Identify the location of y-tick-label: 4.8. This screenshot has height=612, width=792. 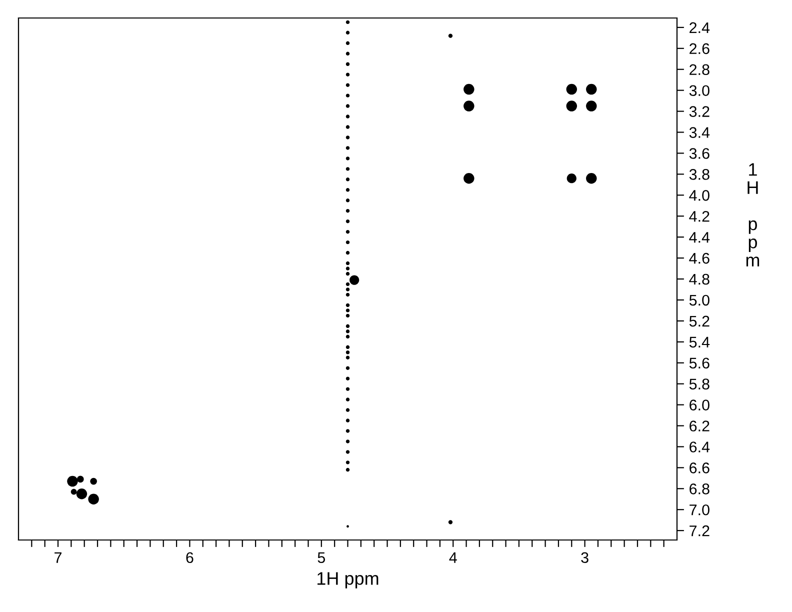
(699, 279).